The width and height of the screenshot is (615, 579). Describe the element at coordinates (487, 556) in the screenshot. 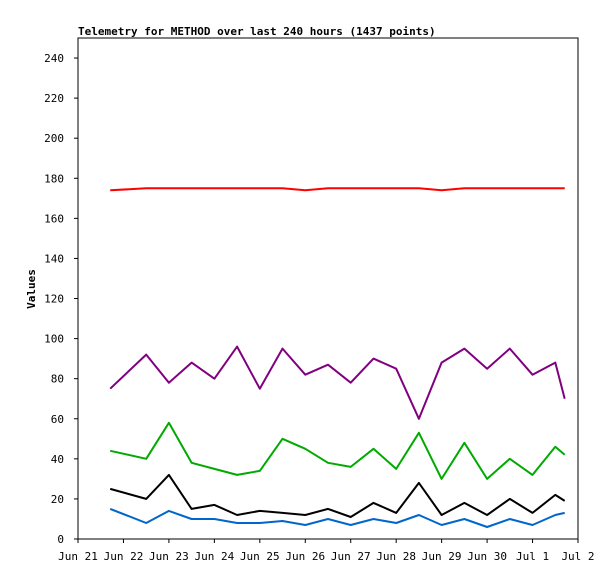

I see `x-tick-label: Jun 30` at that location.